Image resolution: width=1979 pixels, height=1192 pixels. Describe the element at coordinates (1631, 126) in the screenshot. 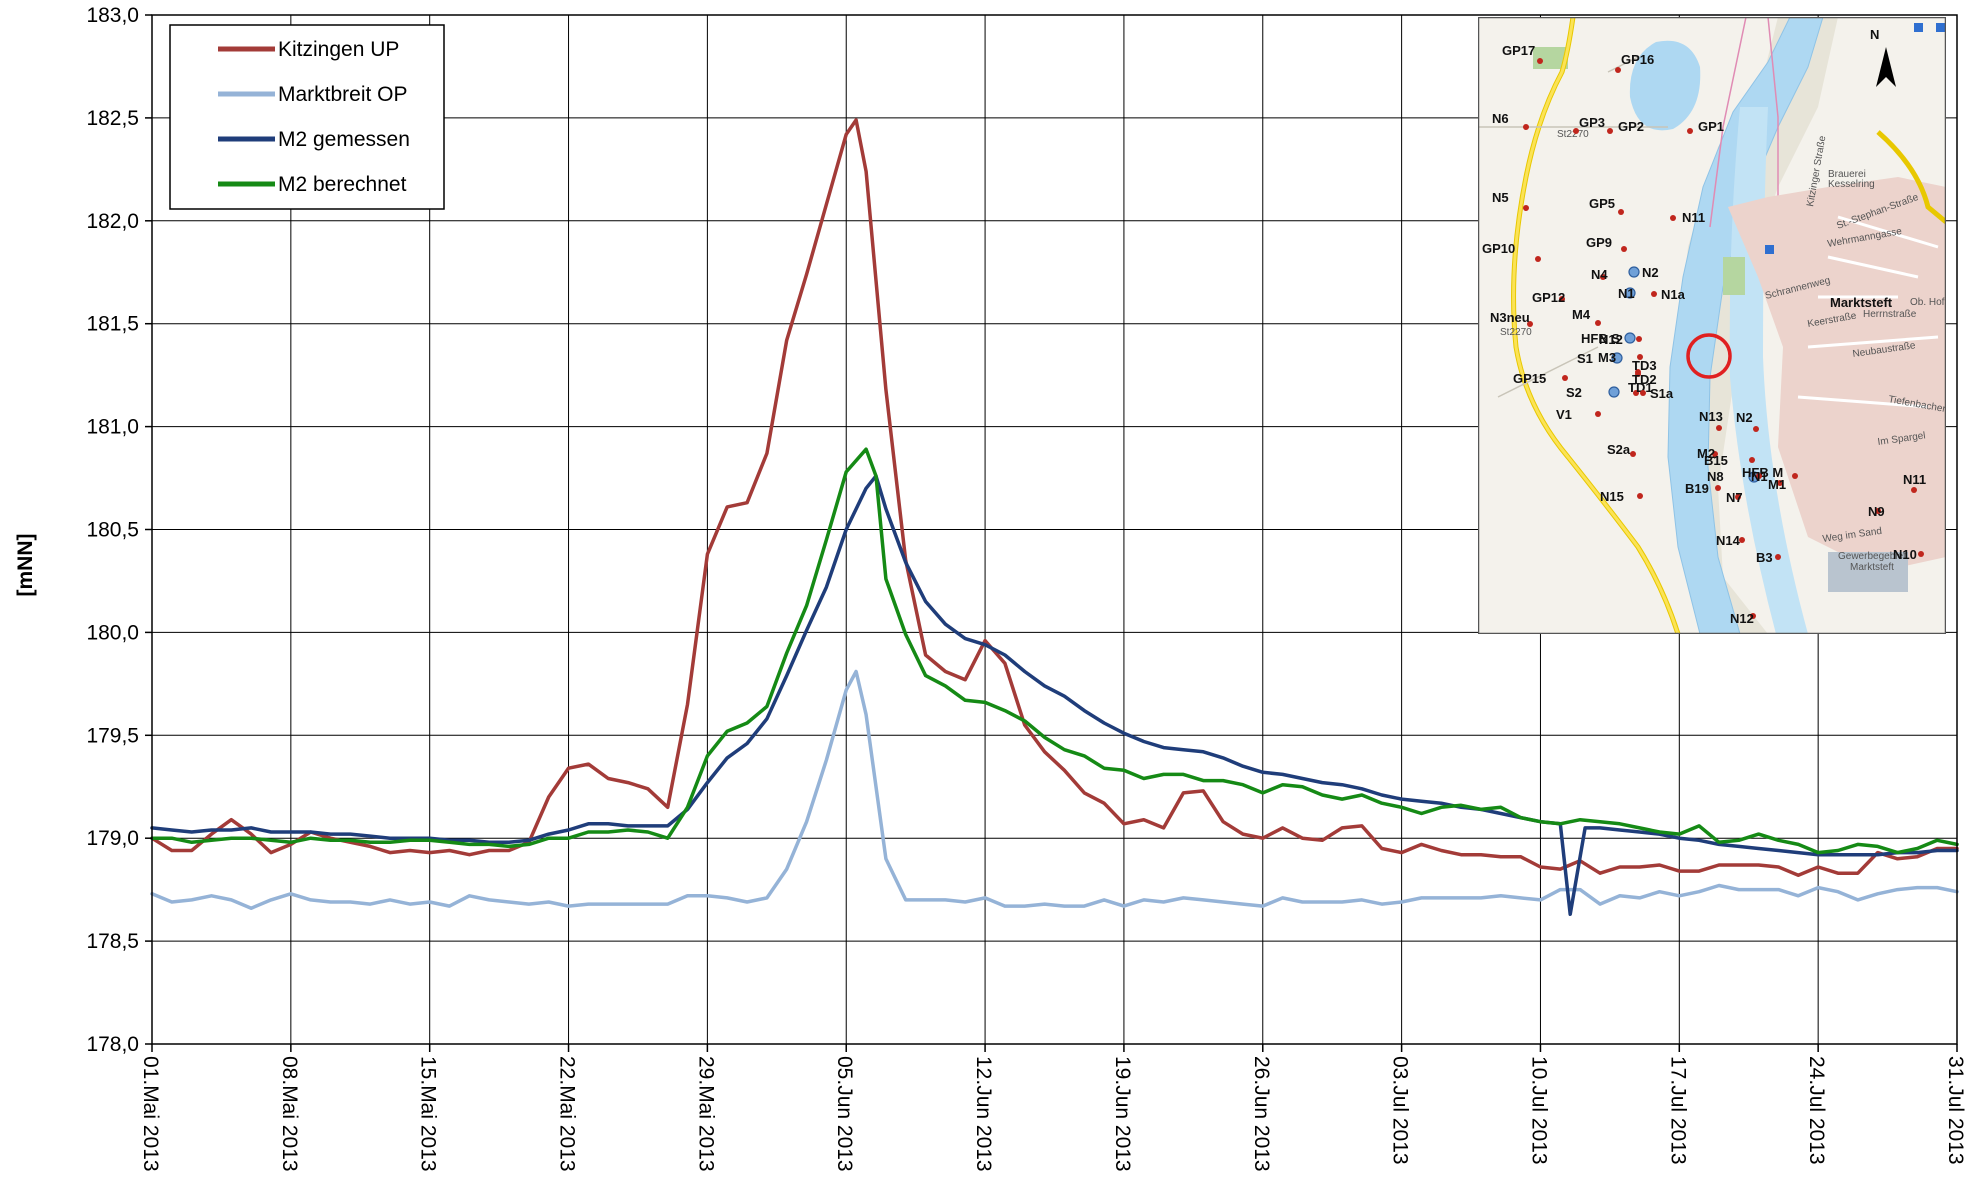

I see `map-point-label: GP2` at that location.